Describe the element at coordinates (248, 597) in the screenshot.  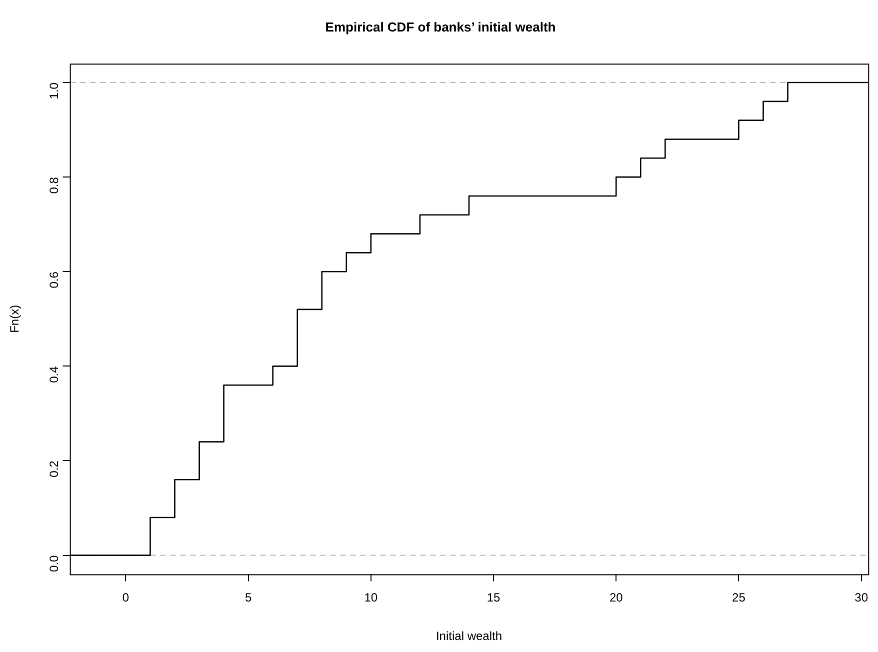
I see `x-tick-label: 5` at that location.